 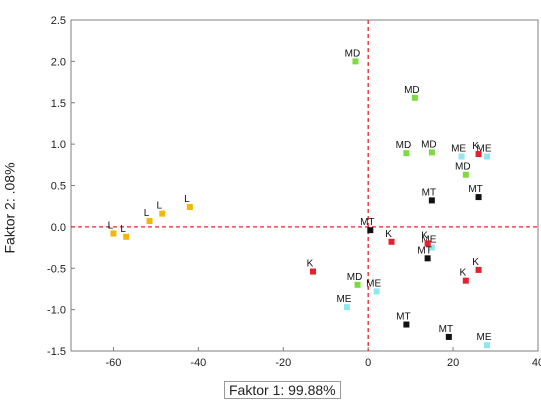 What do you see at coordinates (536, 363) in the screenshot?
I see `x-tick-label: 40` at bounding box center [536, 363].